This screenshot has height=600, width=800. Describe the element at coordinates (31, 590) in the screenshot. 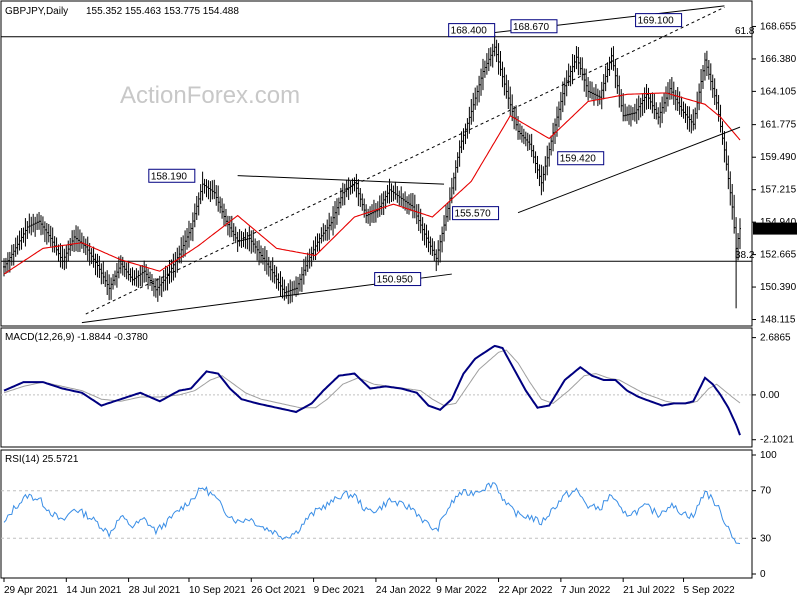

I see `x-tick-label: 29 Apr 2021` at that location.